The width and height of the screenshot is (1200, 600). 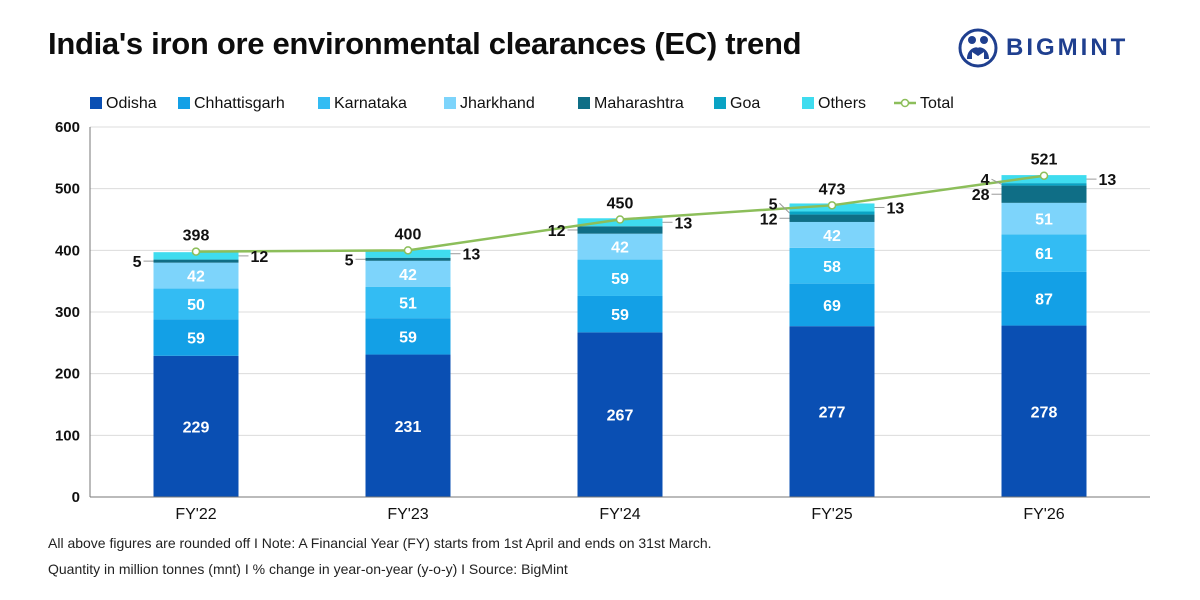 What do you see at coordinates (620, 213) in the screenshot?
I see `total-line` at bounding box center [620, 213].